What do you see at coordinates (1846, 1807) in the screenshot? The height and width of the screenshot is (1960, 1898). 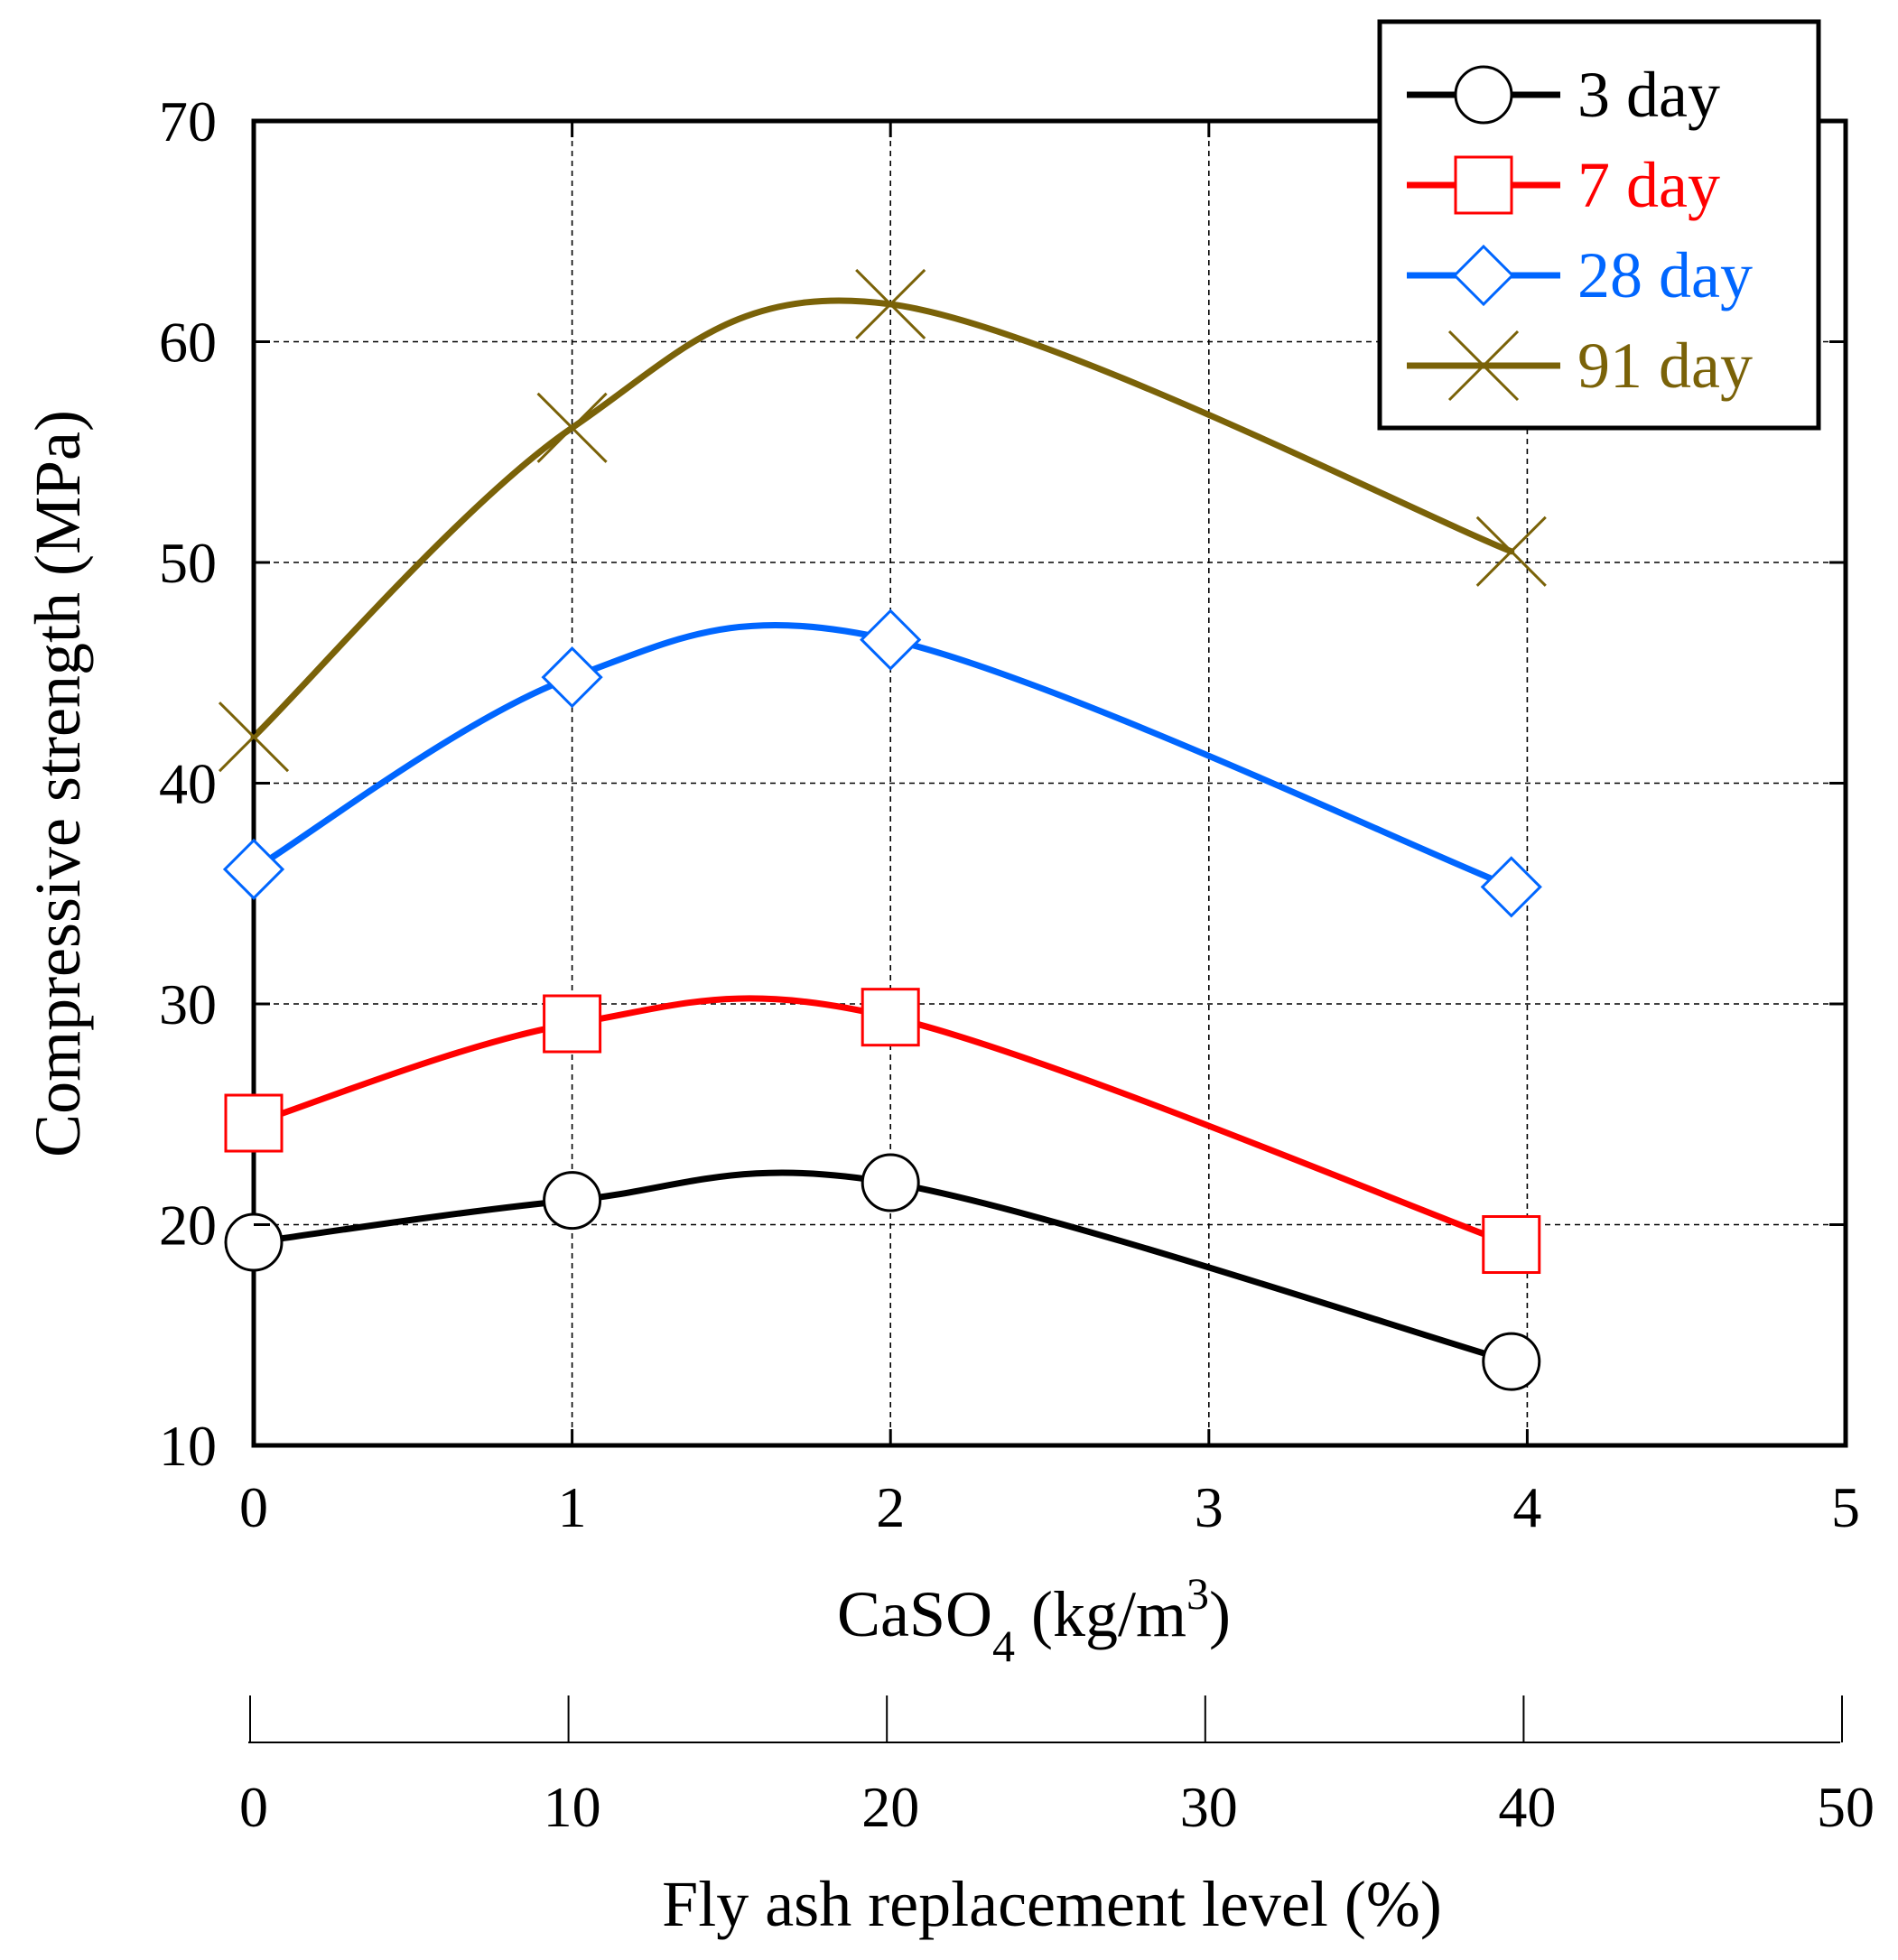 I see `x2-tick-label: 50` at bounding box center [1846, 1807].